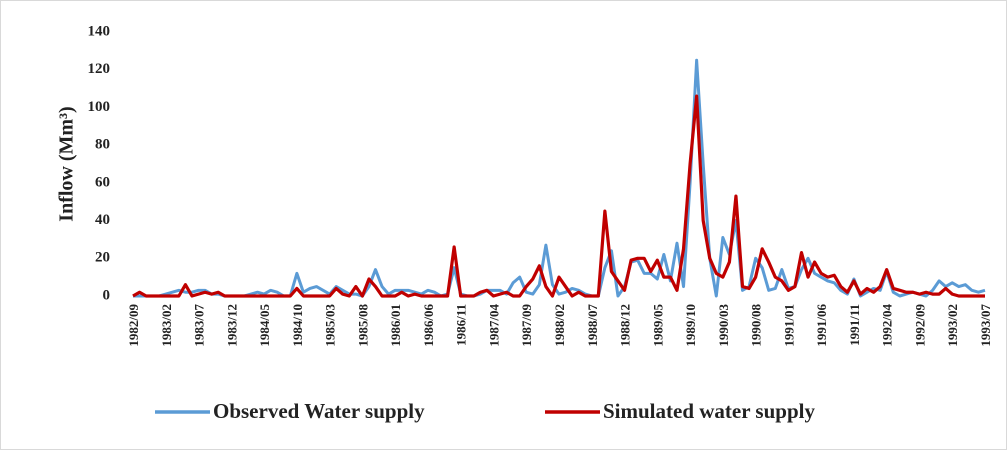 The height and width of the screenshot is (456, 1008). What do you see at coordinates (102, 145) in the screenshot?
I see `y-tick-label: 80` at bounding box center [102, 145].